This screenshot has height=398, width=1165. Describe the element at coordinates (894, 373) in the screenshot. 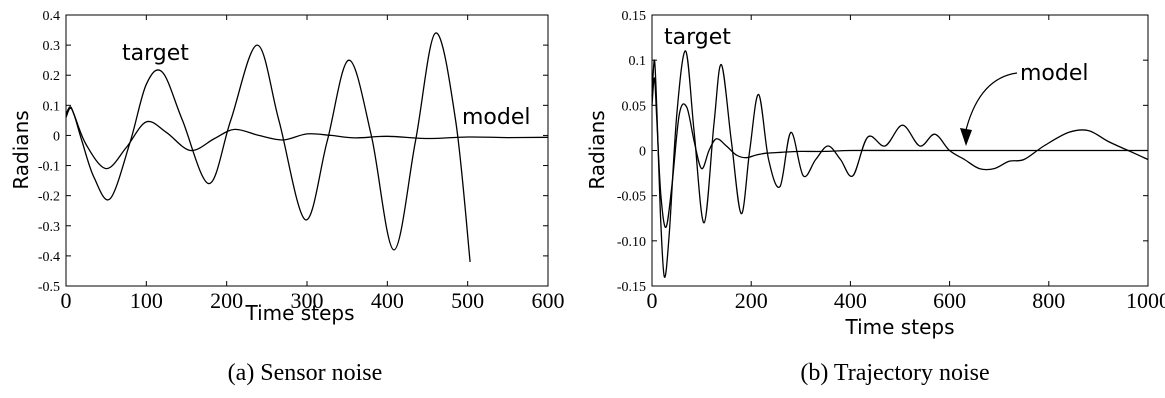

I see `panel-b-caption: (b) Trajectory noise` at that location.